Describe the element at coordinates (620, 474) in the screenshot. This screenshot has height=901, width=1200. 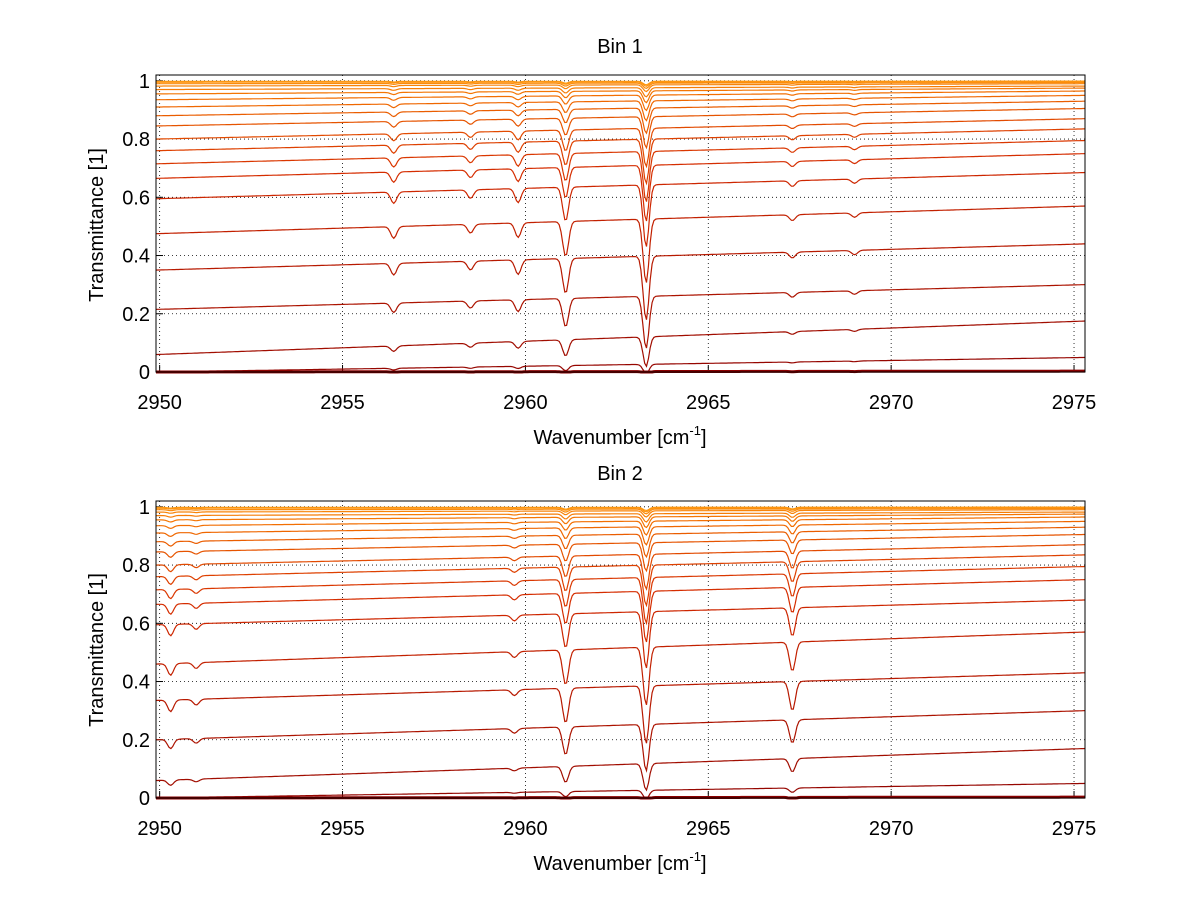
I see `chart-title: Bin 2` at that location.